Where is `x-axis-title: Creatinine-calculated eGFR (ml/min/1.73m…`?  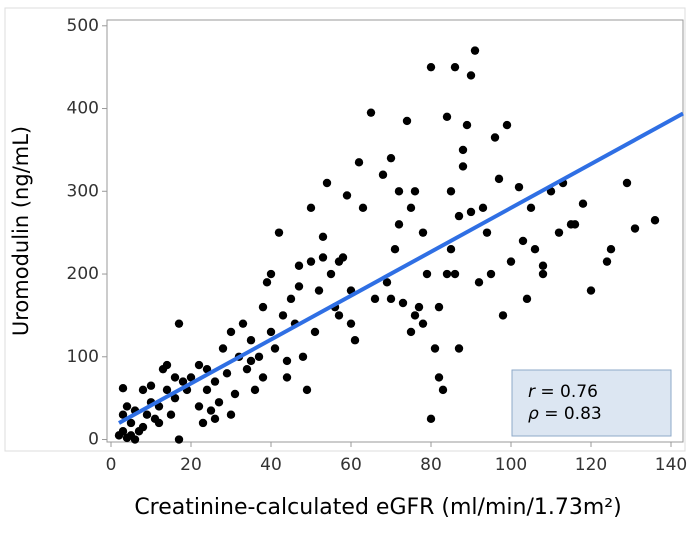 x-axis-title: Creatinine-calculated eGFR (ml/min/1.73m… is located at coordinates (377, 507).